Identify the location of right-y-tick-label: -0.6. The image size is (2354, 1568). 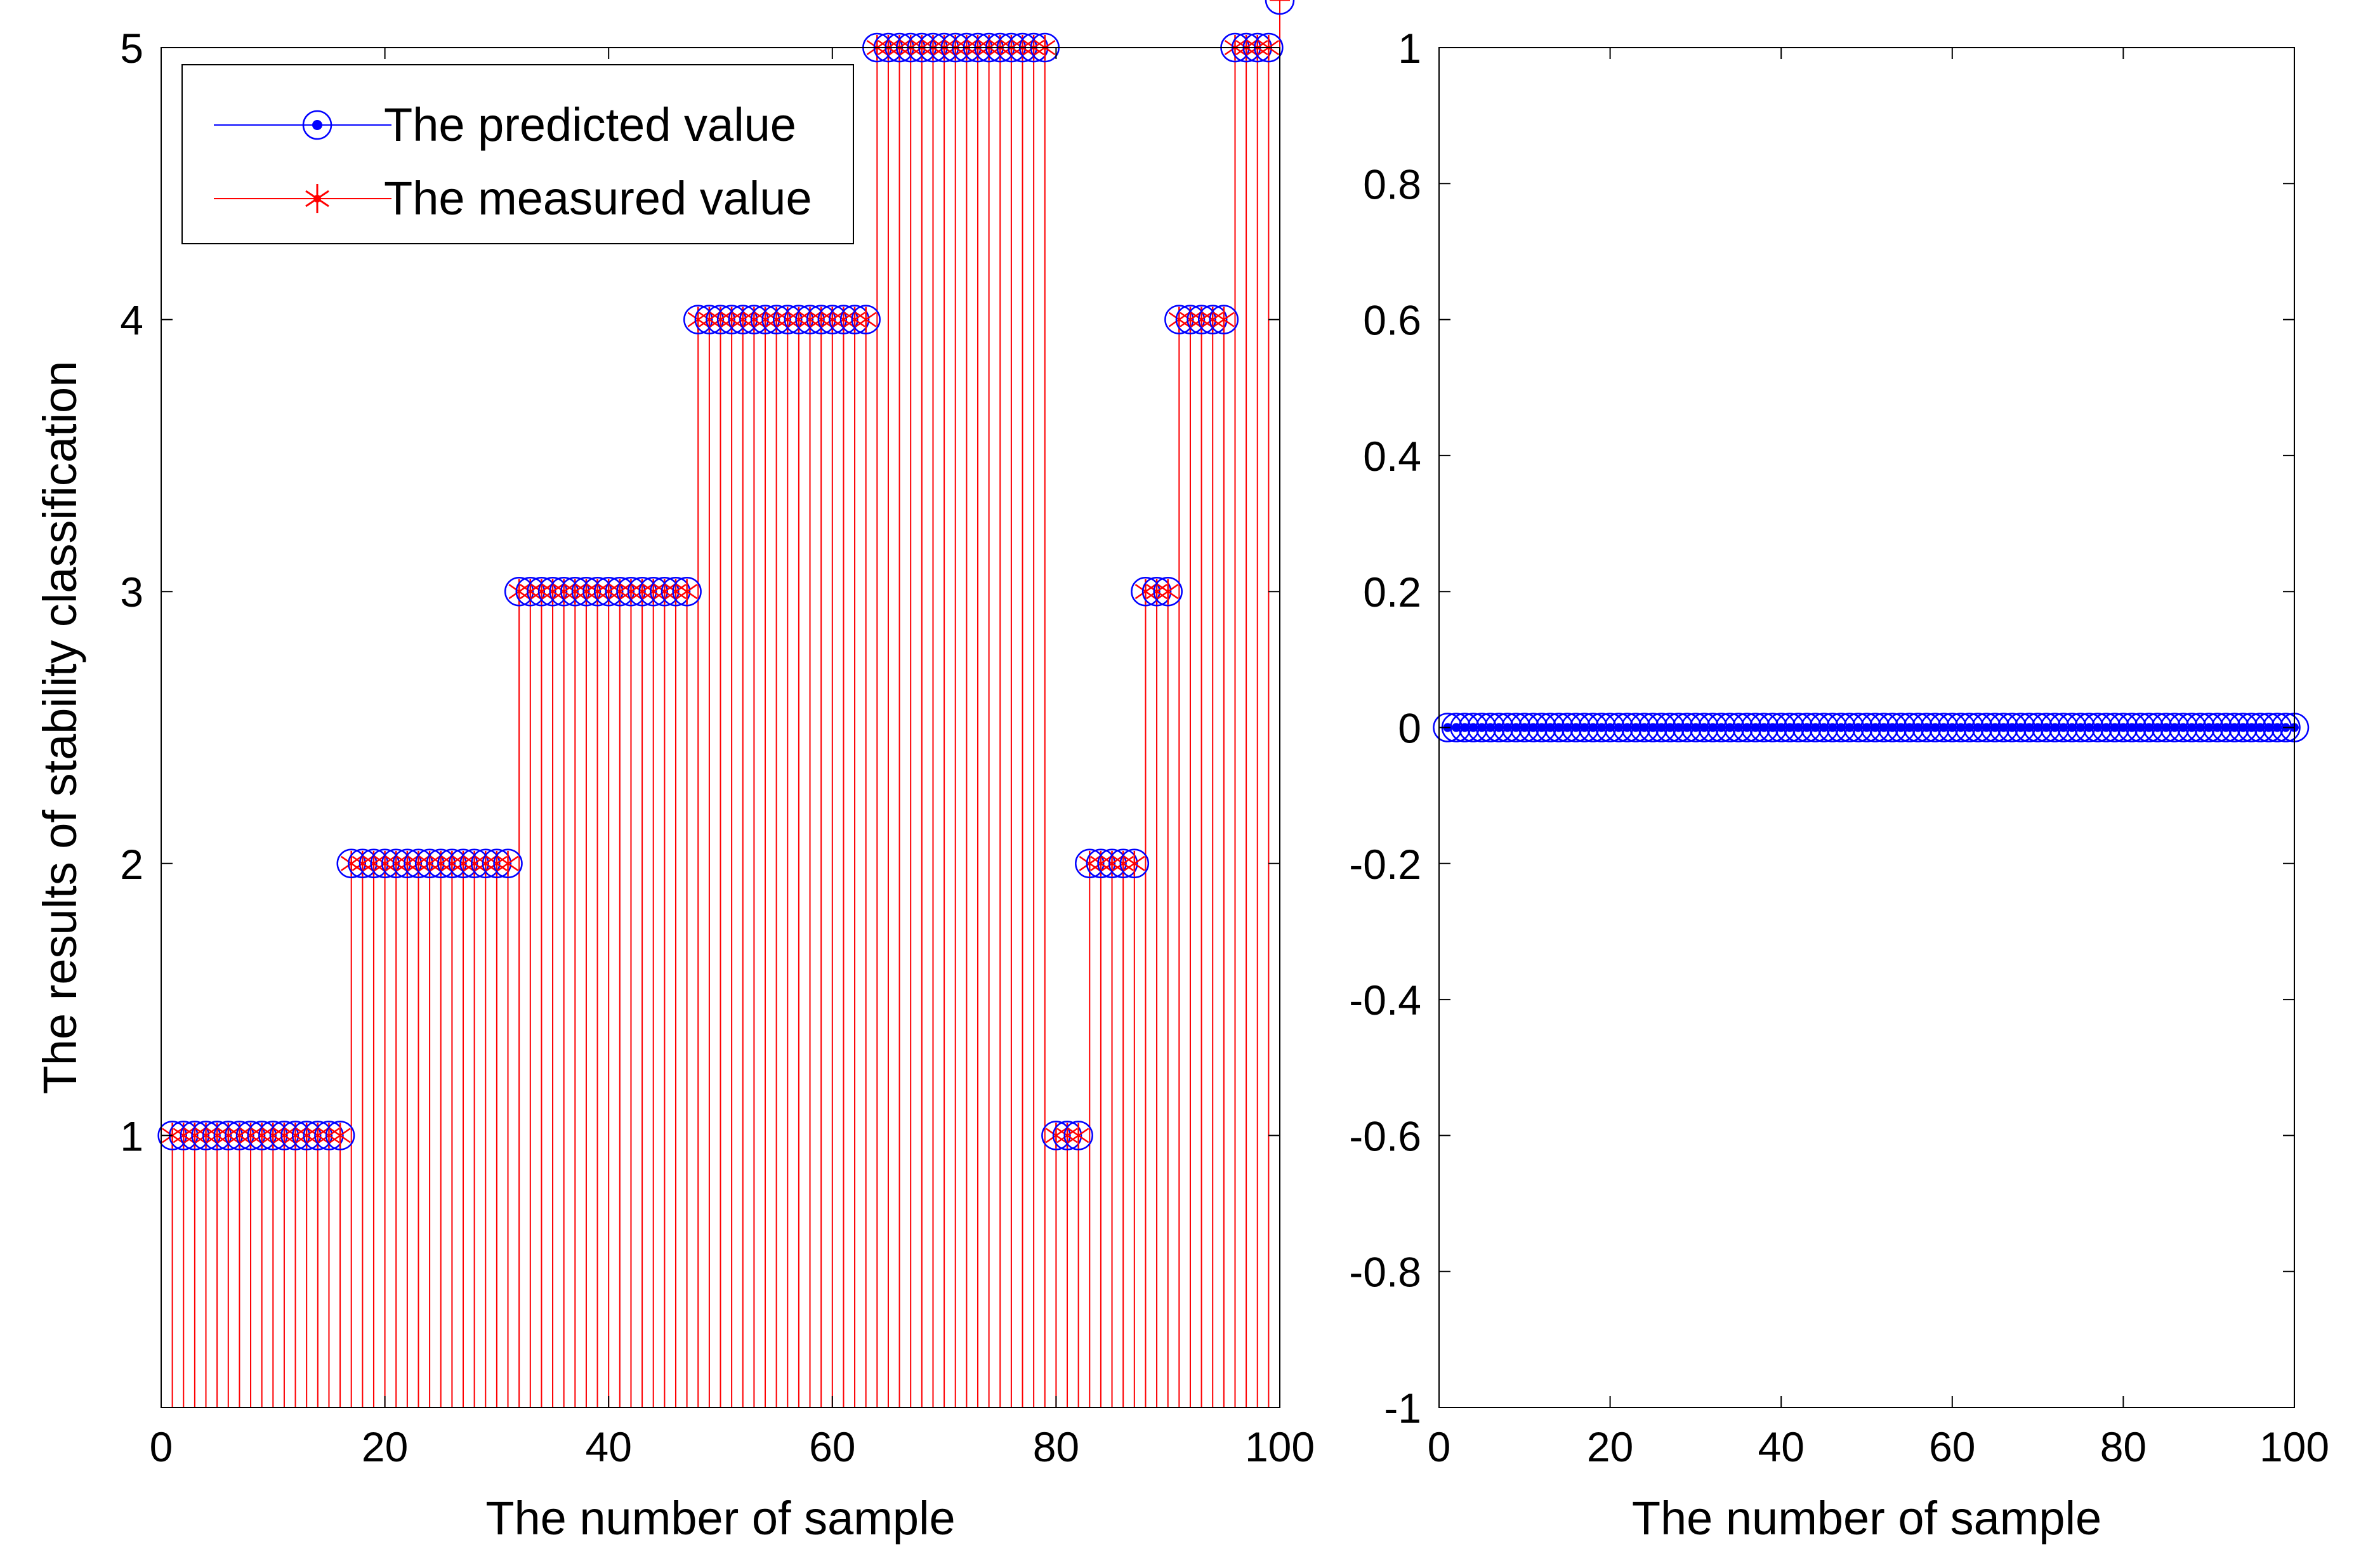
(1385, 1135).